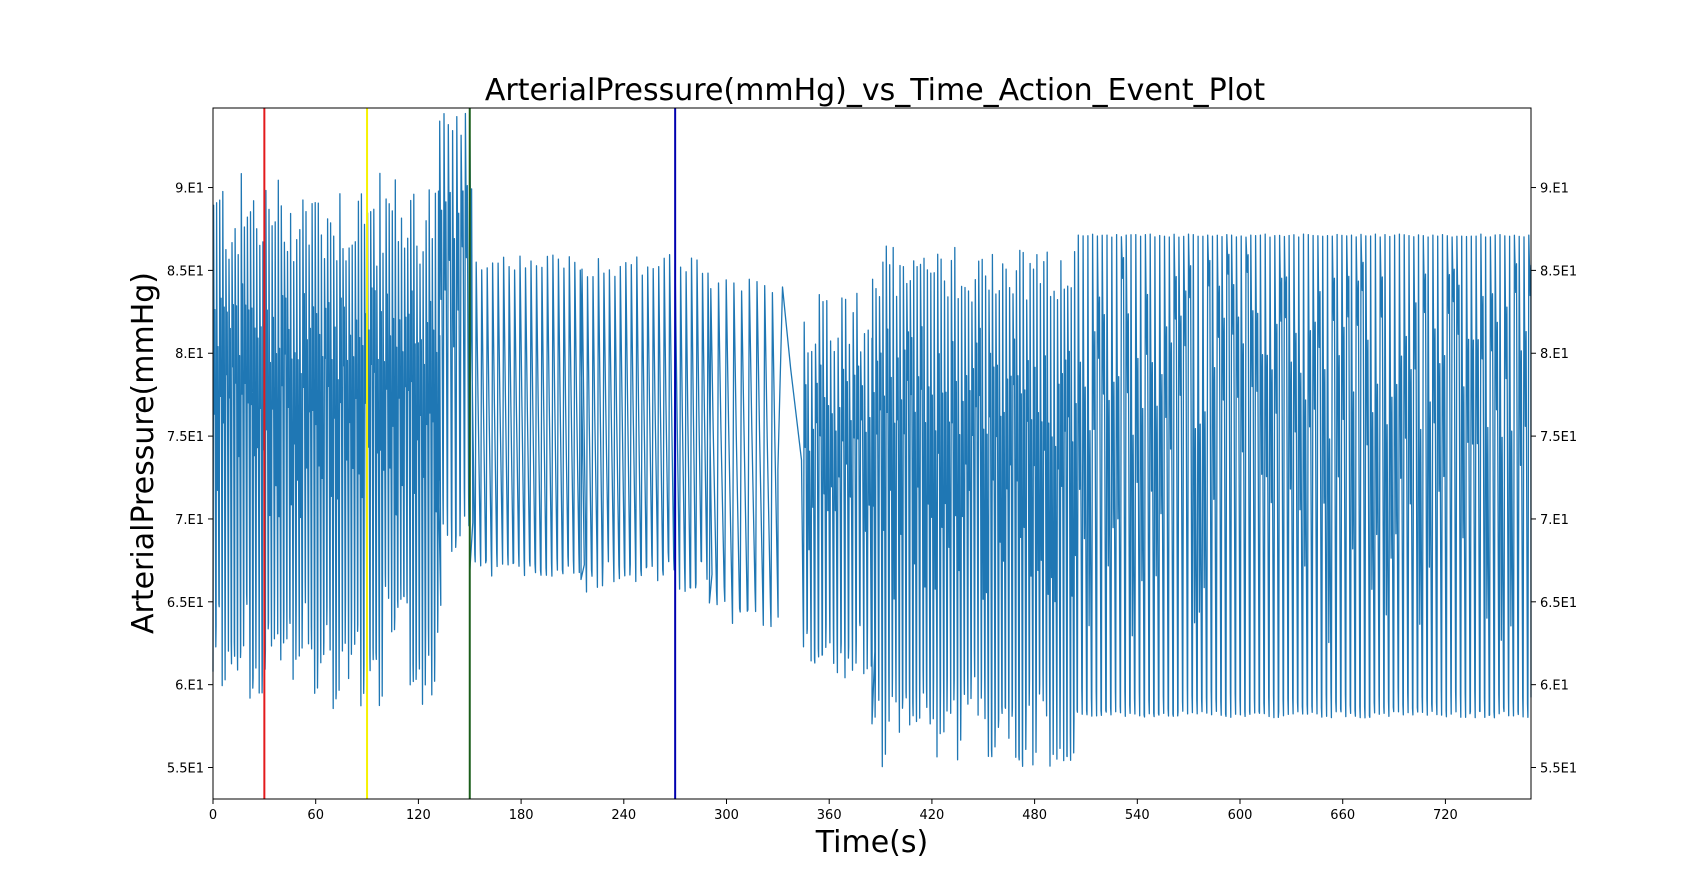 The width and height of the screenshot is (1696, 896). Describe the element at coordinates (1558, 437) in the screenshot. I see `y-right-tick-label: 7.5E1` at that location.